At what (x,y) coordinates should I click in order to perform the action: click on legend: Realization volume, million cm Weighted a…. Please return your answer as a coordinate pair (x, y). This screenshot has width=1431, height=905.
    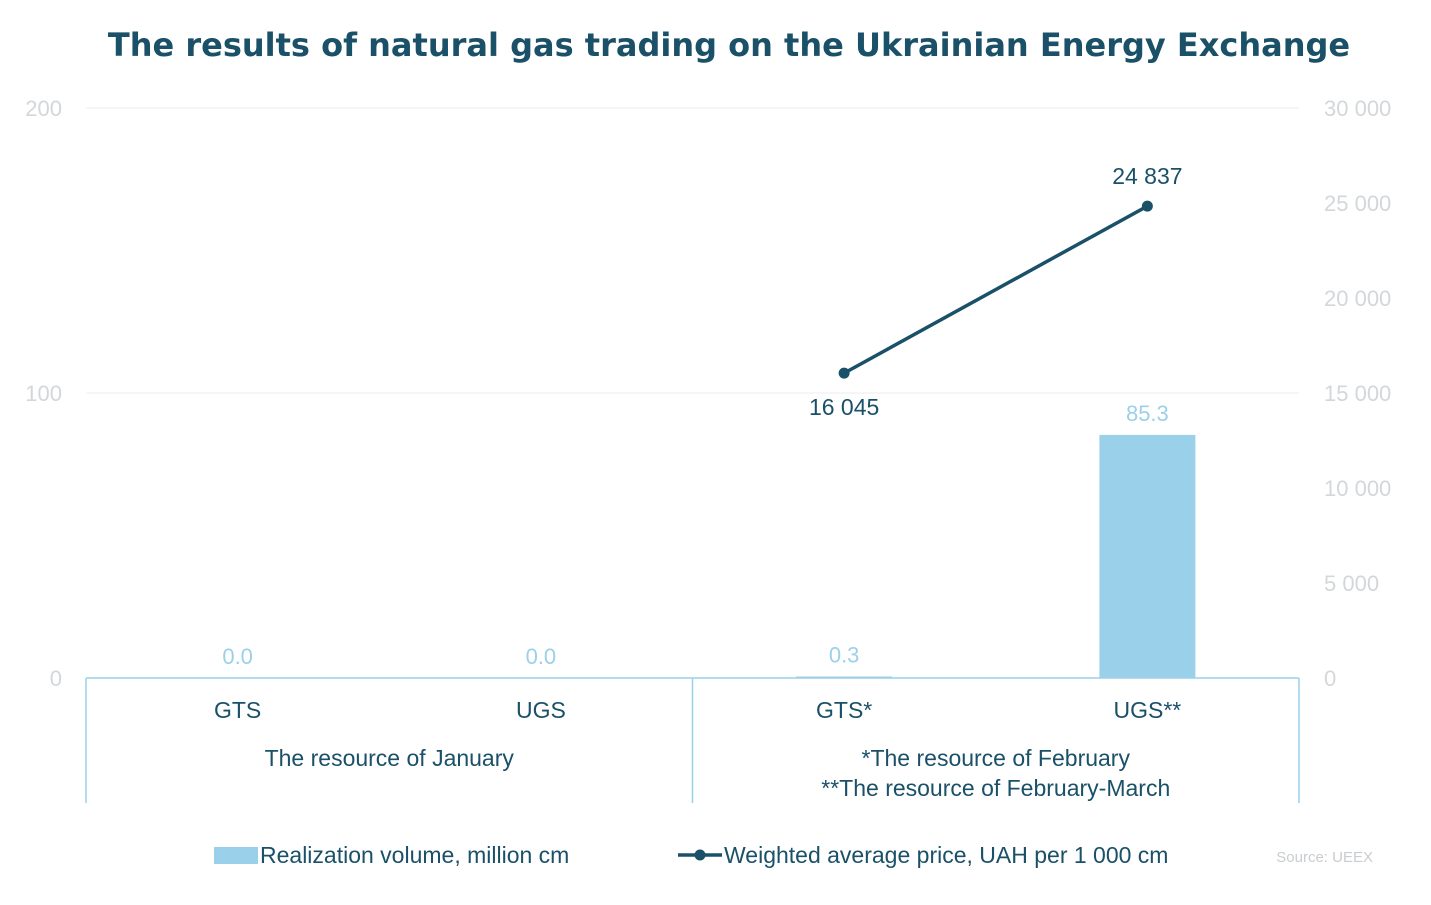
    Looking at the image, I should click on (691, 855).